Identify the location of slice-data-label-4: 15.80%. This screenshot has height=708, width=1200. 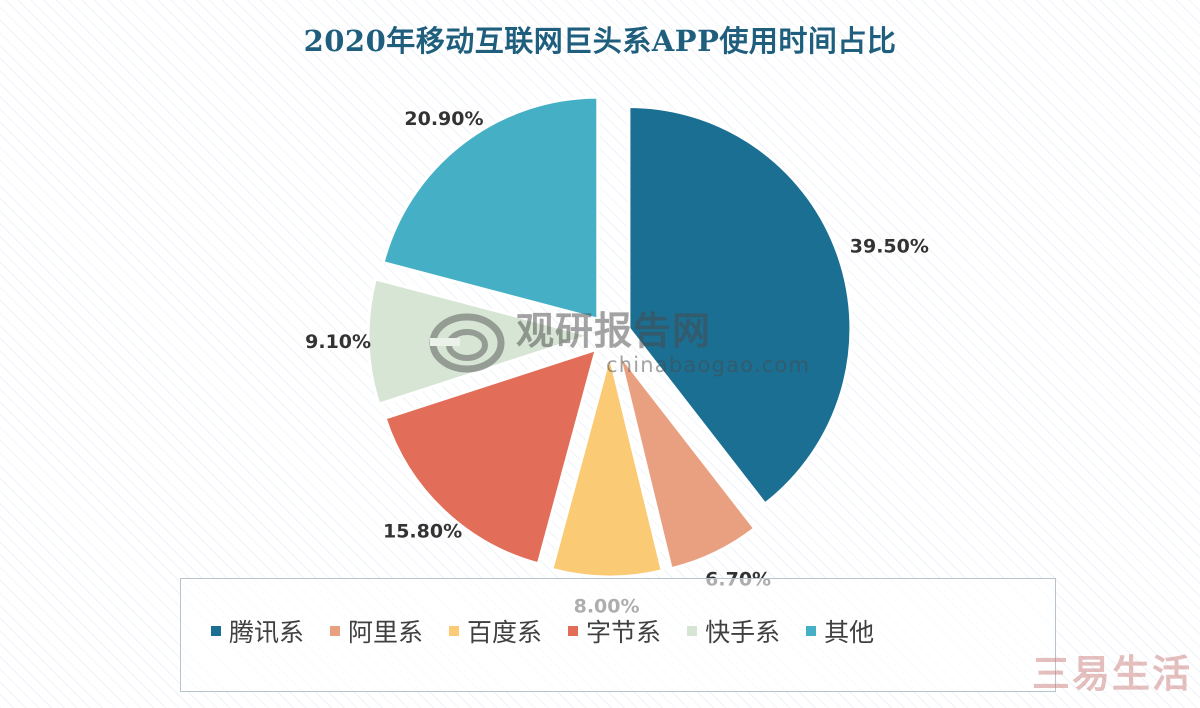
(422, 532).